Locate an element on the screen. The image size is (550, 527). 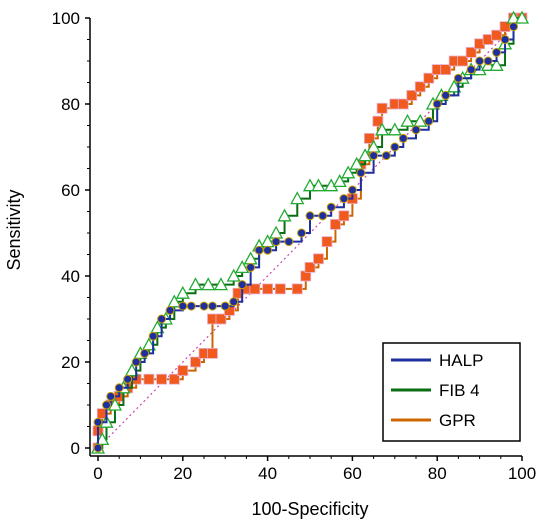
x-tick-label: 60 is located at coordinates (352, 473).